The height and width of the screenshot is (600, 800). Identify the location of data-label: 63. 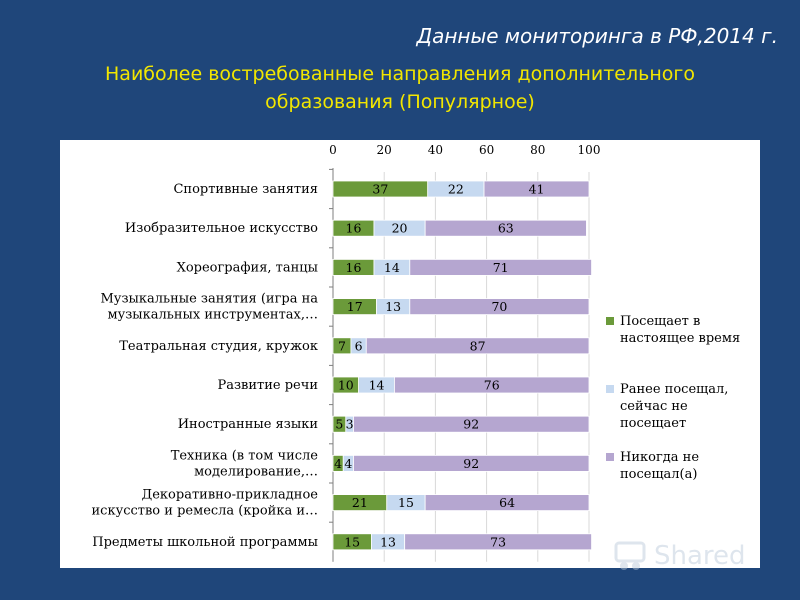
(506, 228).